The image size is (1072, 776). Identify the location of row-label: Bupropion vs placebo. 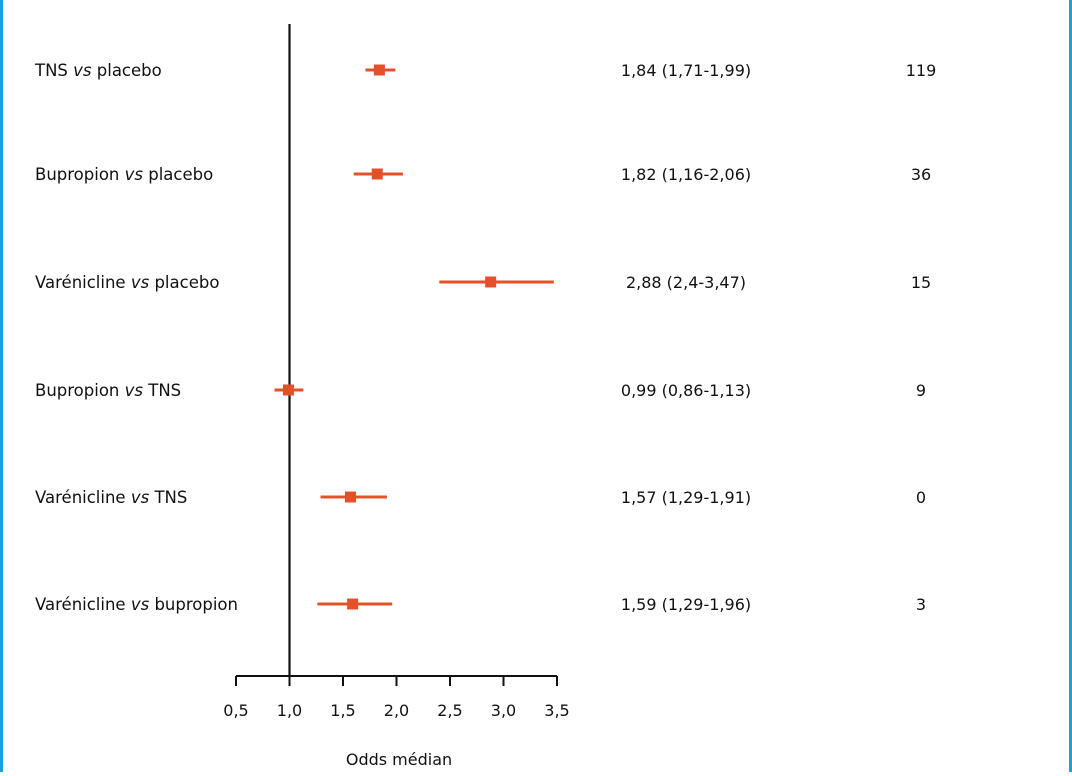
(124, 174).